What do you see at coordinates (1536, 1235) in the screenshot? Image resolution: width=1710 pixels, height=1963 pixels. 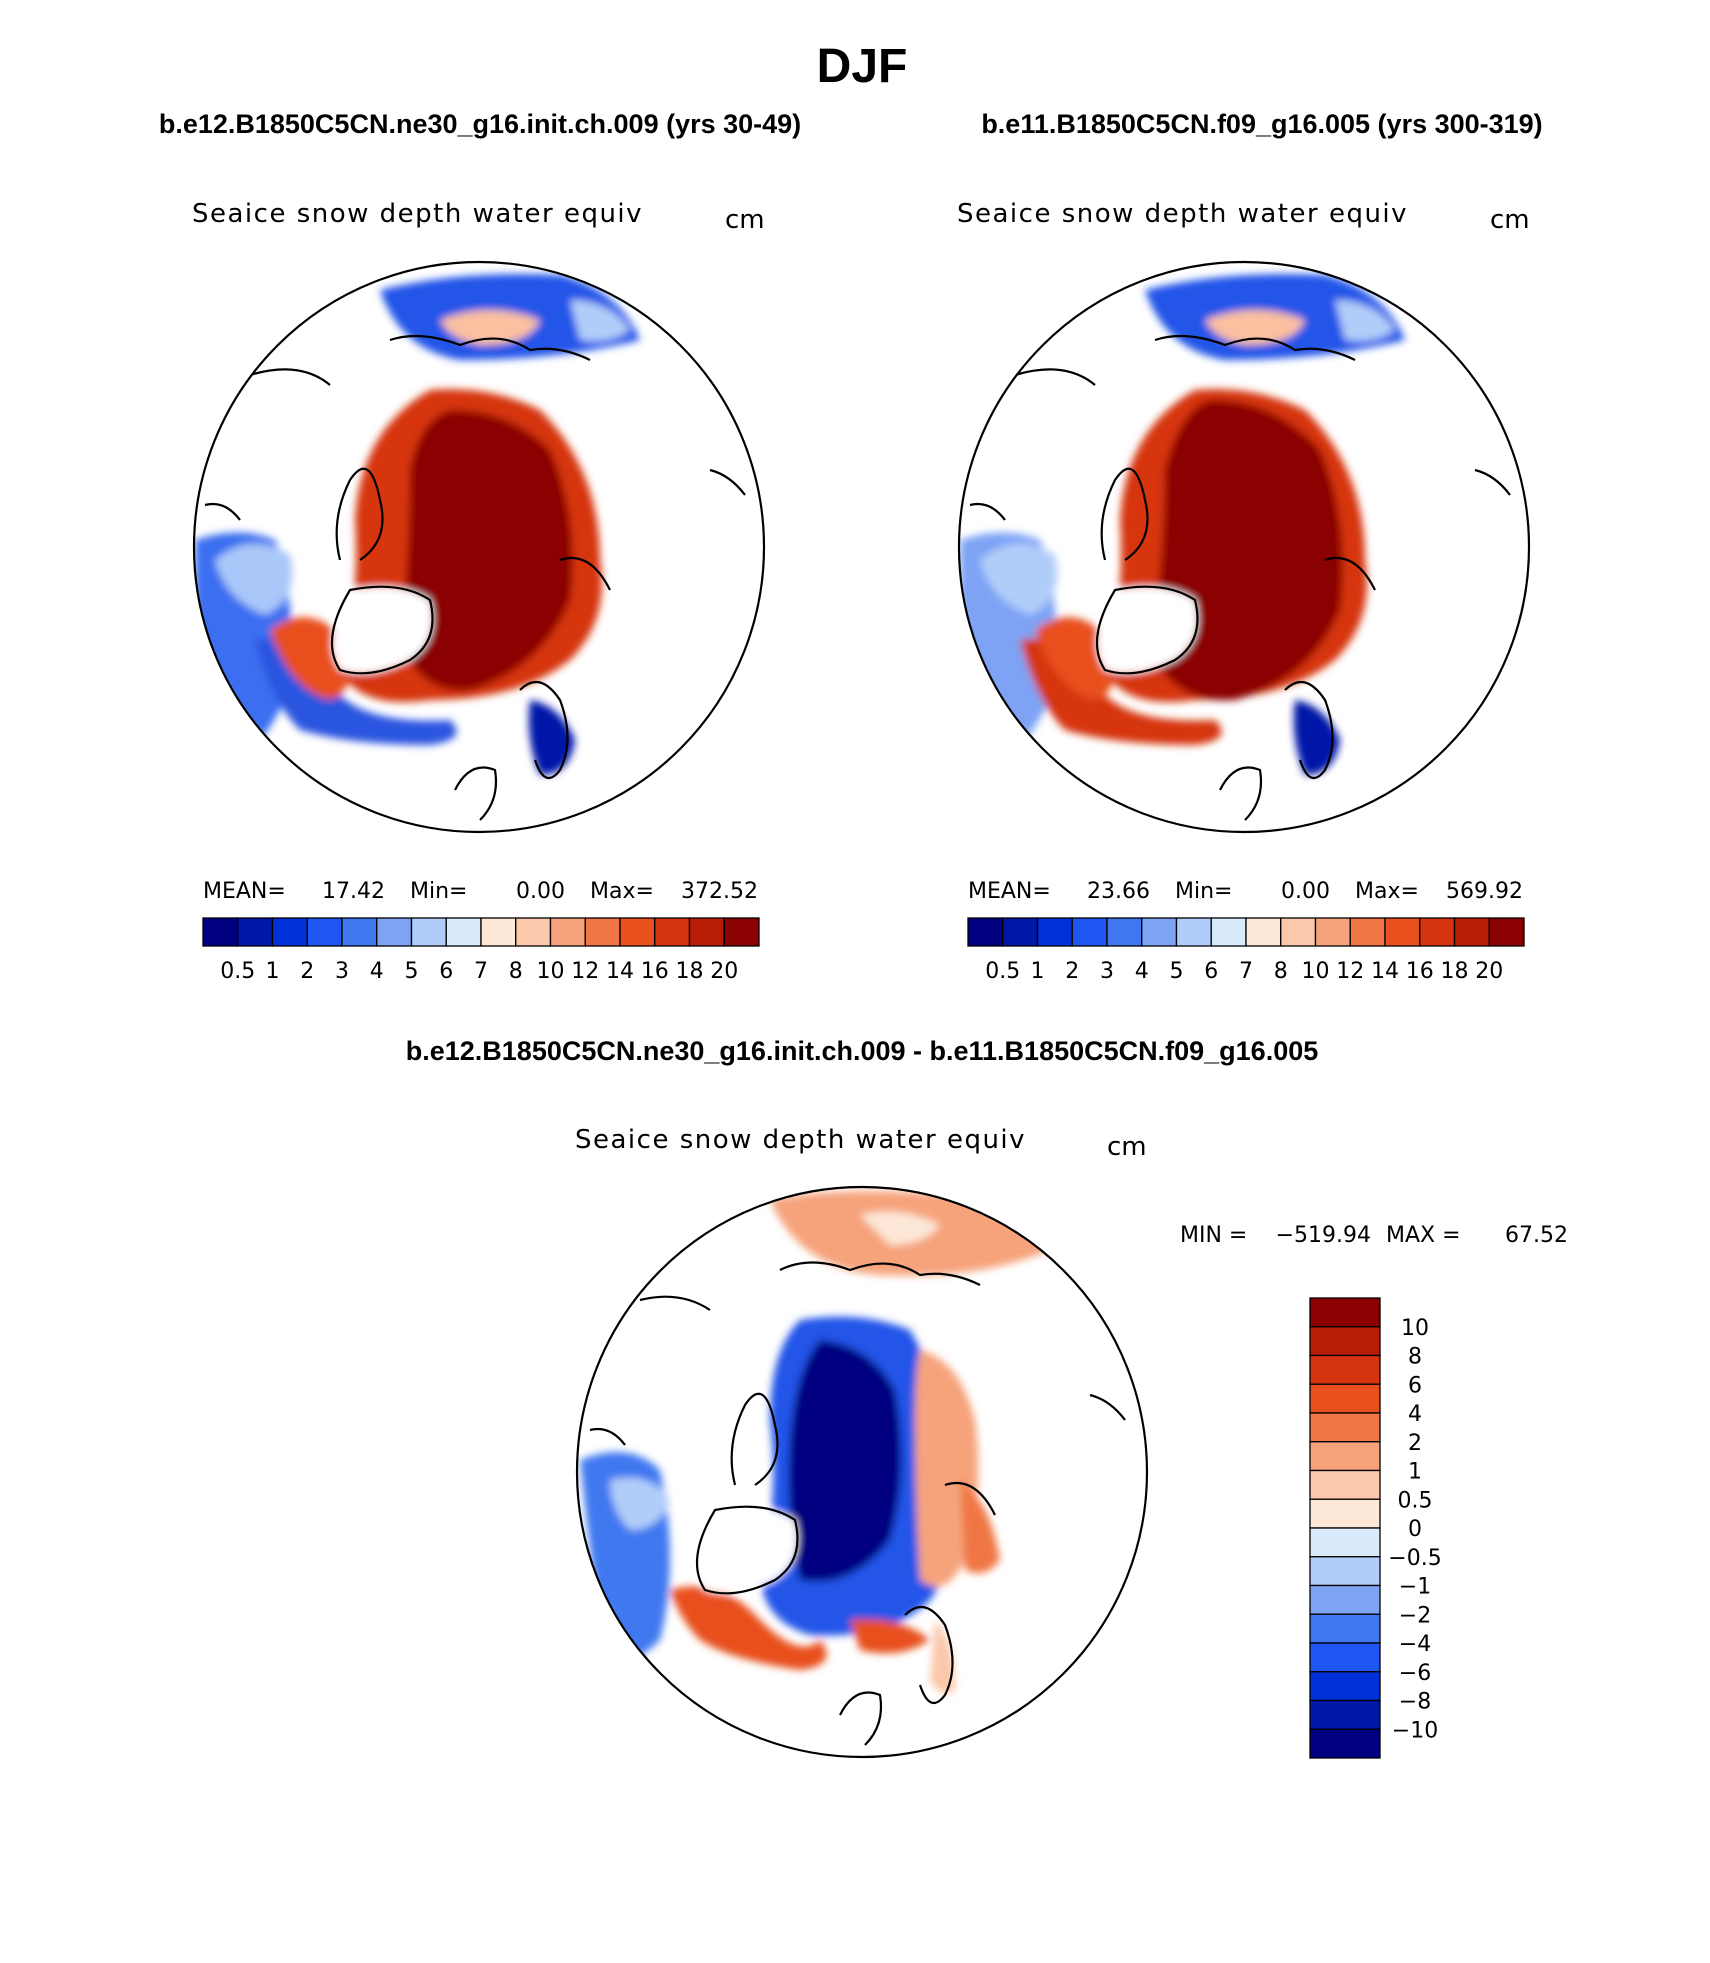 I see `panel-diff-max-value: 67.52` at bounding box center [1536, 1235].